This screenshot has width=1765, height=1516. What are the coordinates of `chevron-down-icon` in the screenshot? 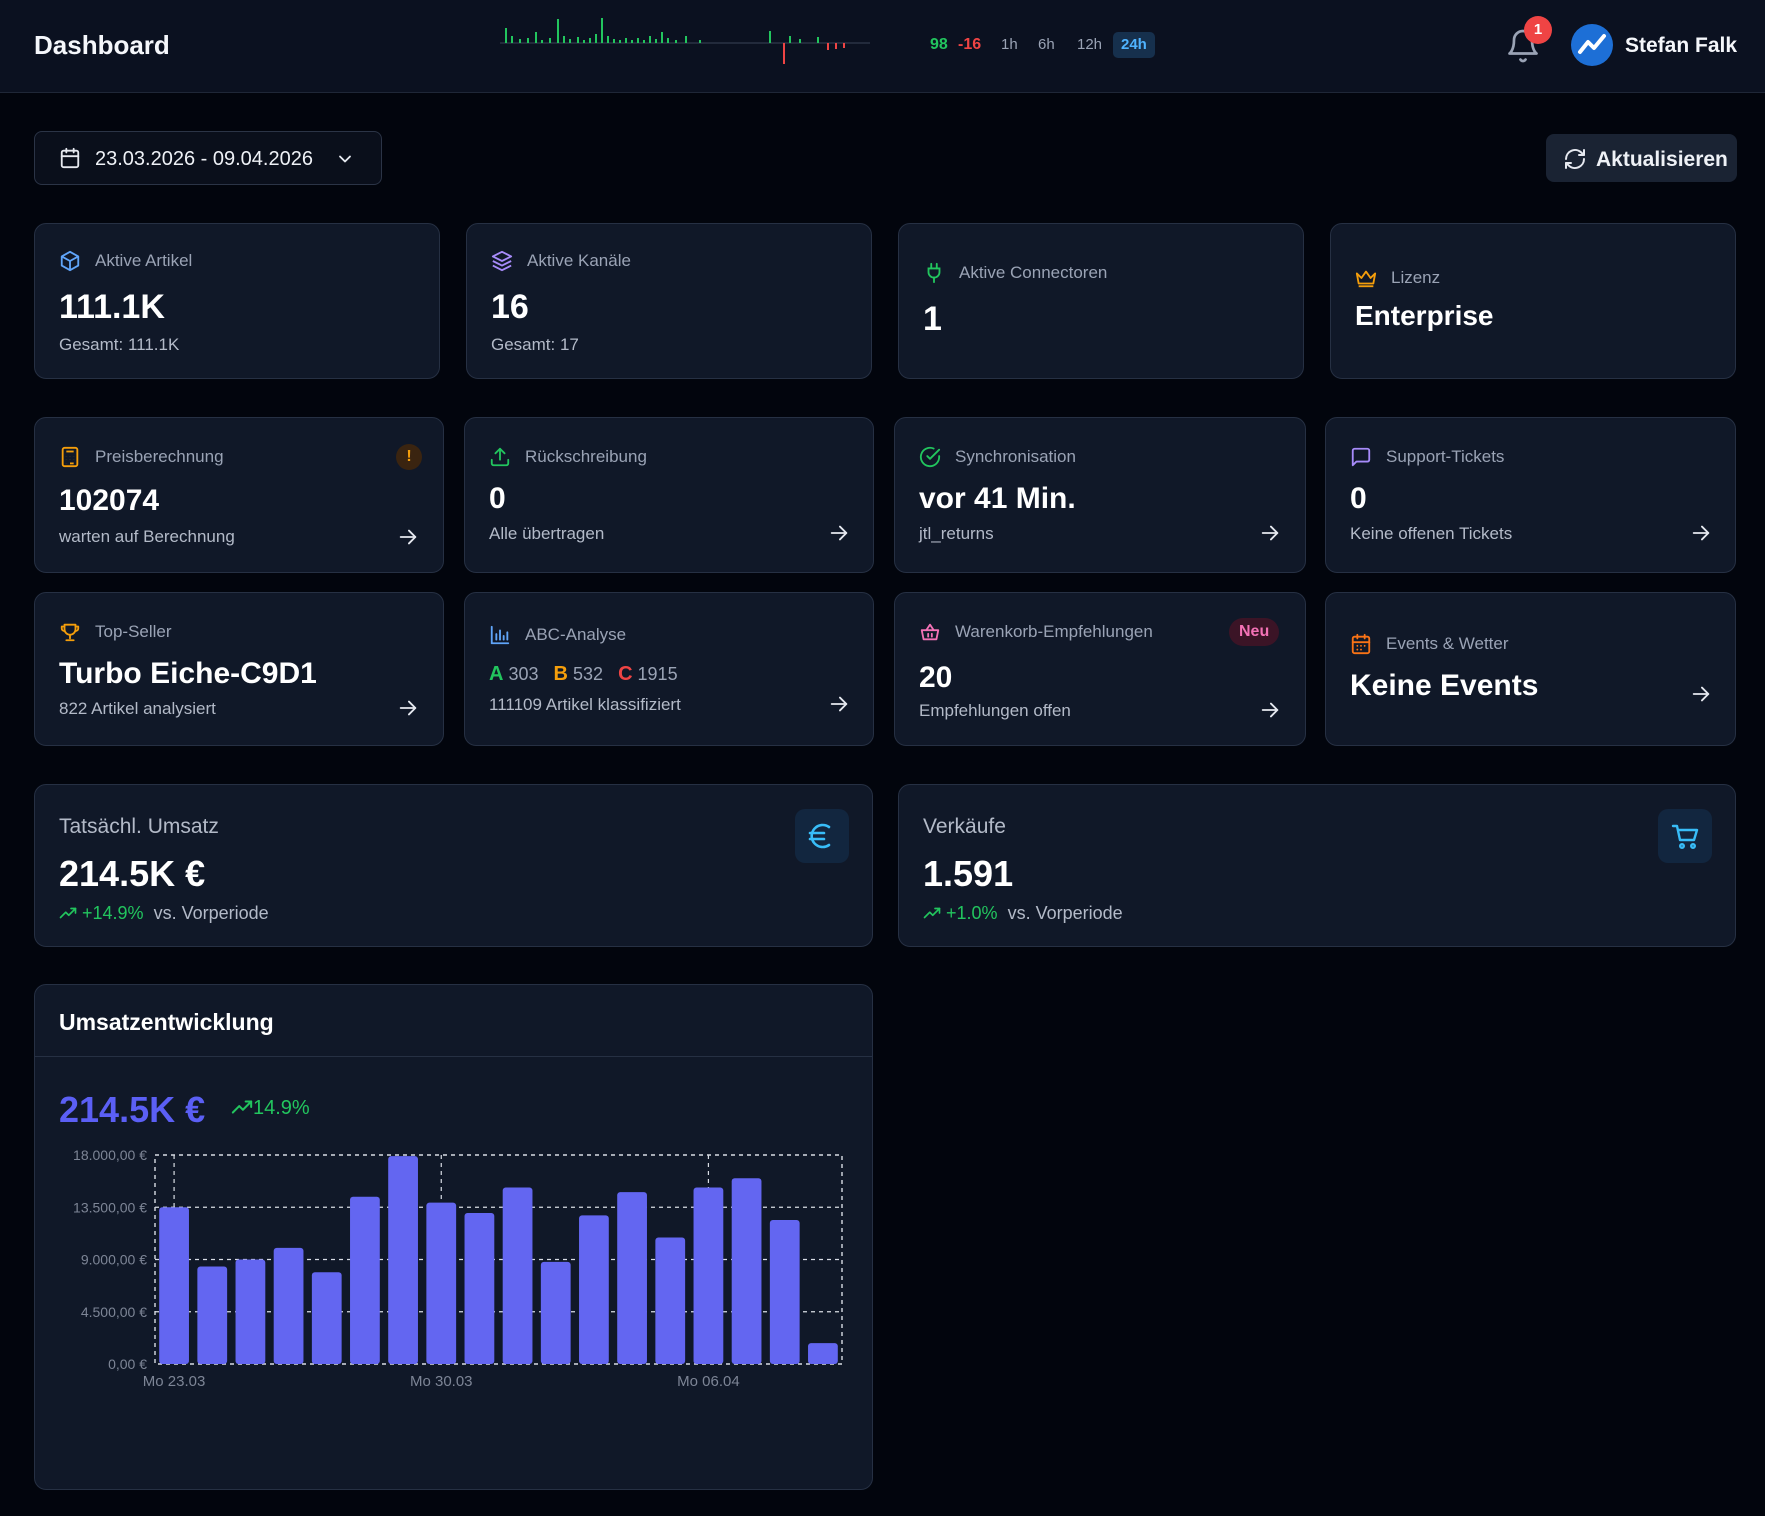 It's located at (345, 159).